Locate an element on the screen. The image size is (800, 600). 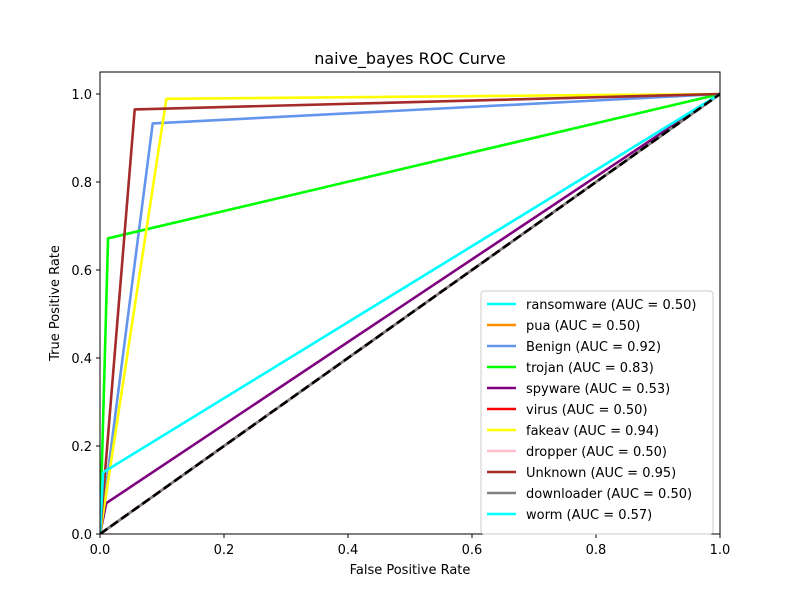
legend-label: fakeav (AUC = 0.94) is located at coordinates (592, 431).